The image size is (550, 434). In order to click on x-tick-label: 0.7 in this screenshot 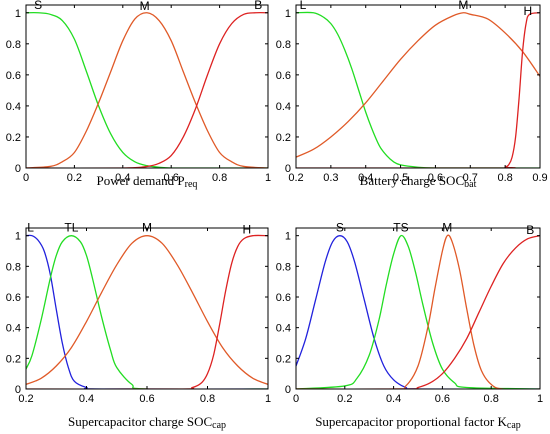, I will do `click(470, 178)`.